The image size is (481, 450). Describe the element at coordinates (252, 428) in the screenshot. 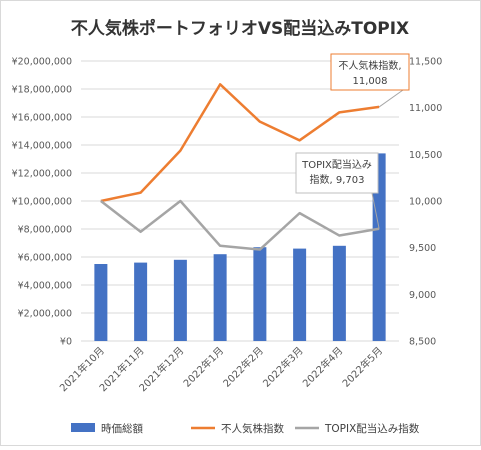

I see `legend-label: 不人気株指数` at that location.